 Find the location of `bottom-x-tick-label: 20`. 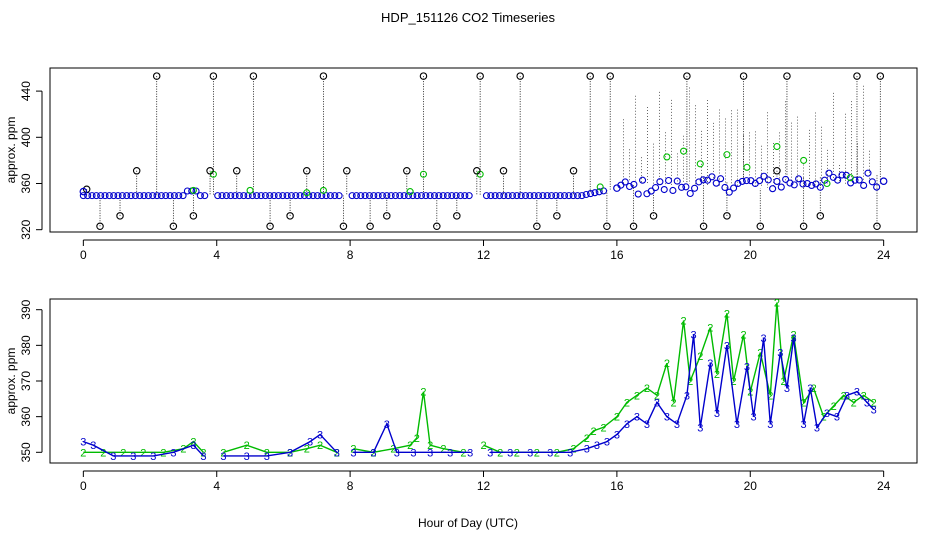

bottom-x-tick-label: 20 is located at coordinates (751, 486).